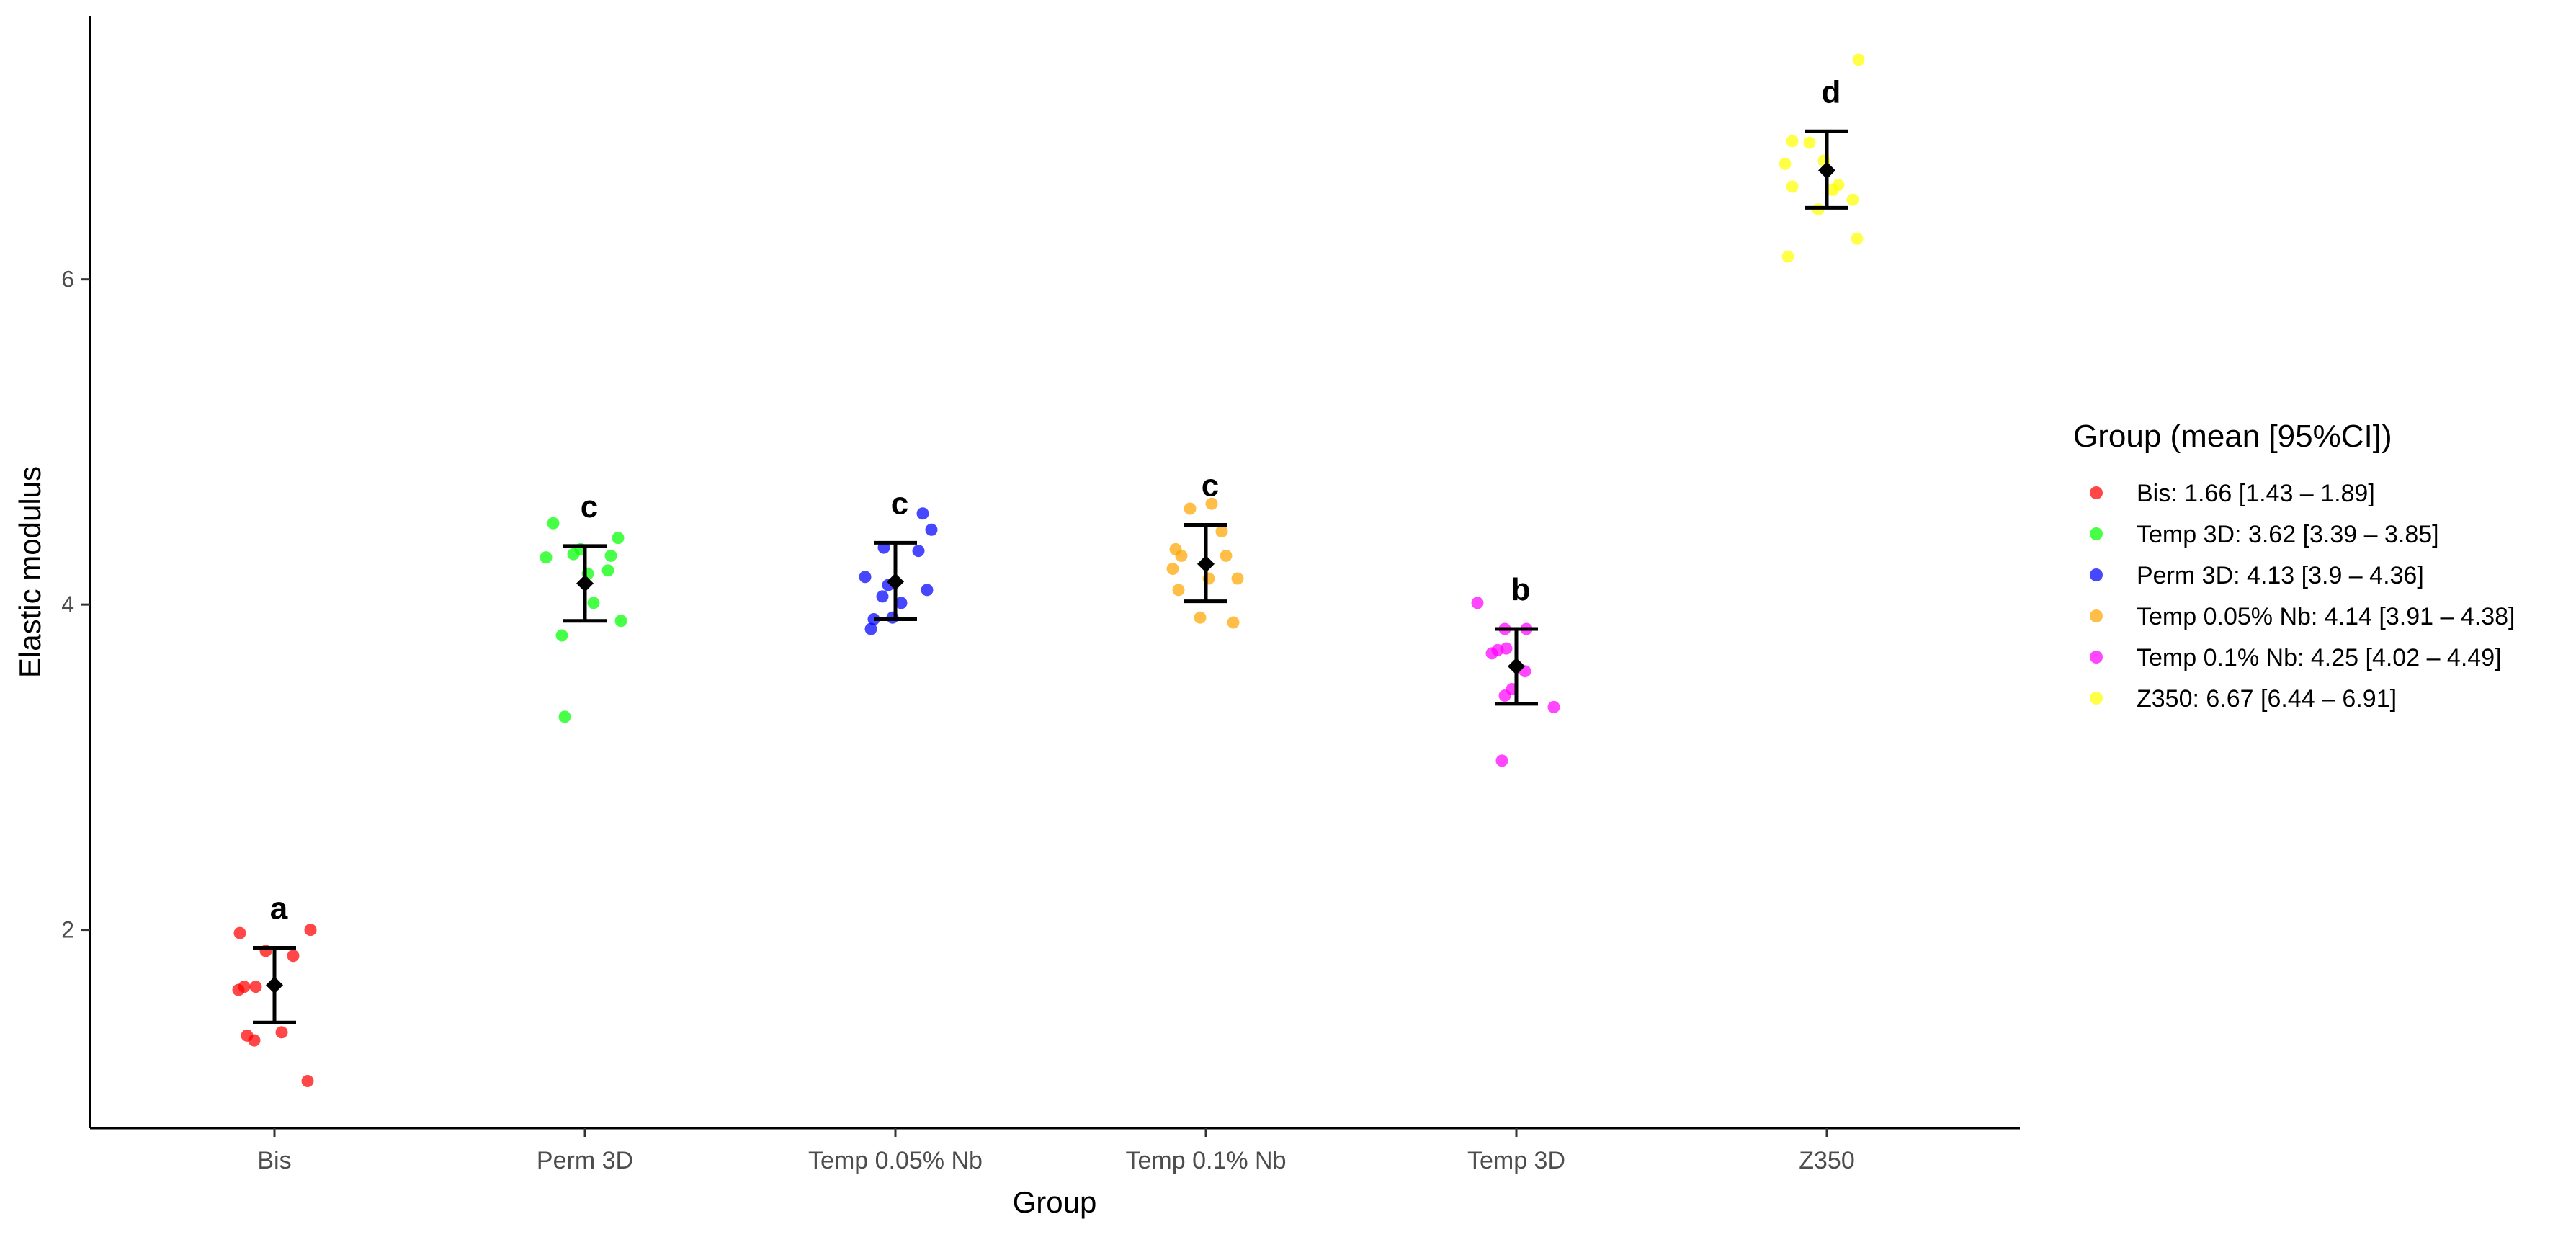 This screenshot has height=1237, width=2576. I want to click on x-tick-label: Temp 0.05% Nb, so click(896, 1160).